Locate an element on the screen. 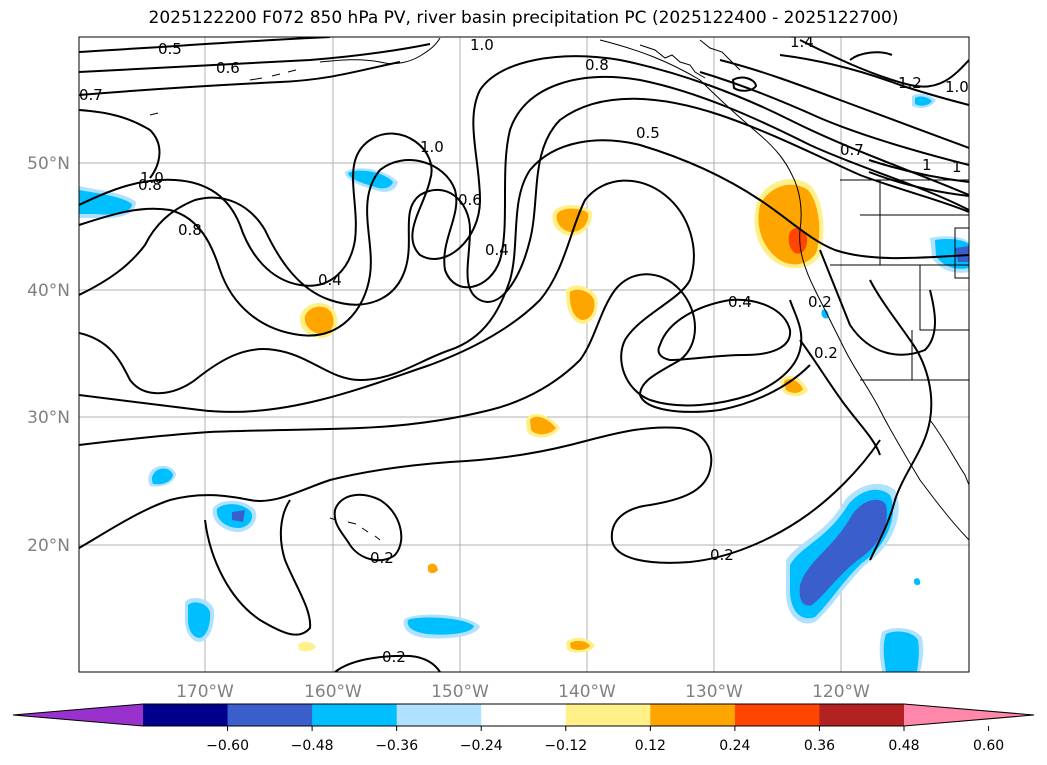 This screenshot has width=1047, height=765. lat-labels: 50°N 40°N 30°N 20°N is located at coordinates (48, 355).